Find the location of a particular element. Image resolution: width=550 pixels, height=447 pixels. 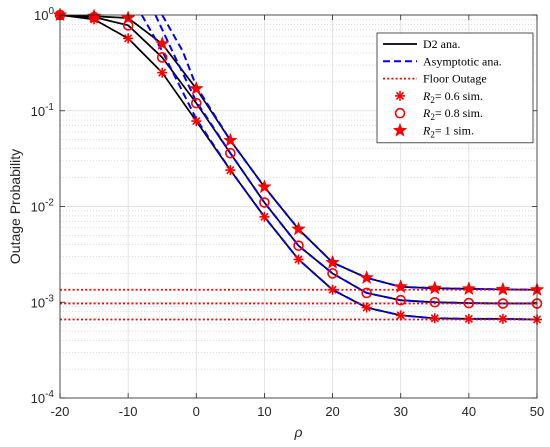

legend-entry-label: R2= 0.6 sim. is located at coordinates (452, 97).